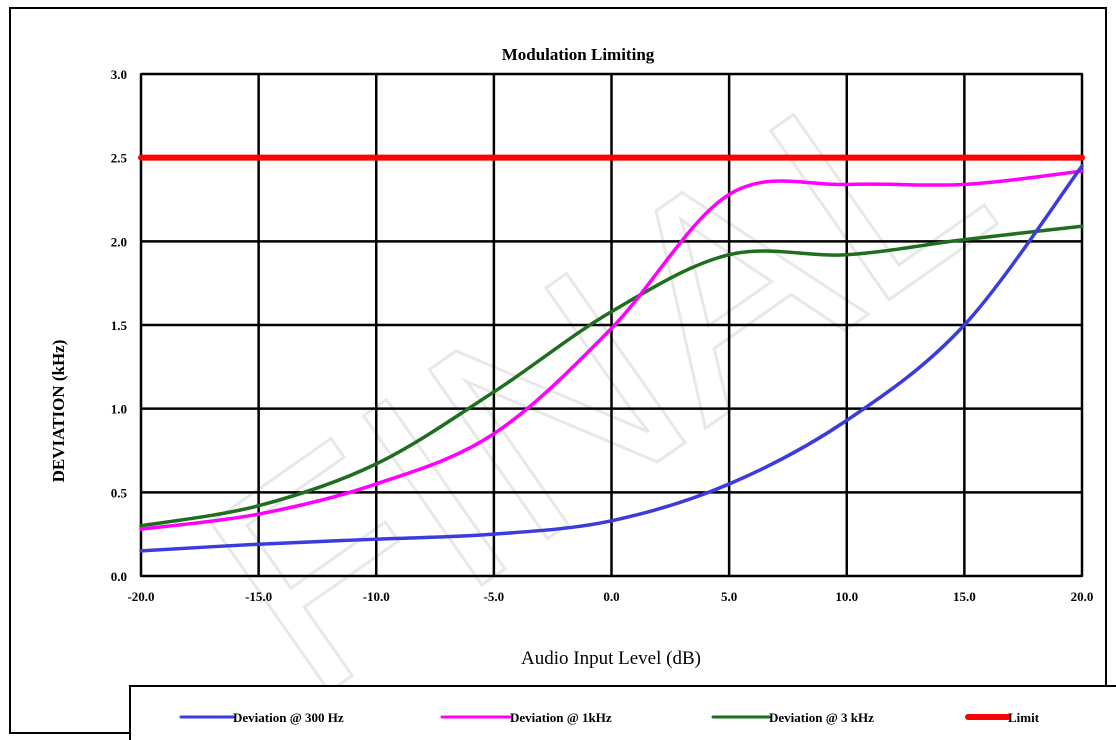 This screenshot has height=740, width=1116. Describe the element at coordinates (561, 717) in the screenshot. I see `legend-label: Deviation @ 1kHz` at that location.